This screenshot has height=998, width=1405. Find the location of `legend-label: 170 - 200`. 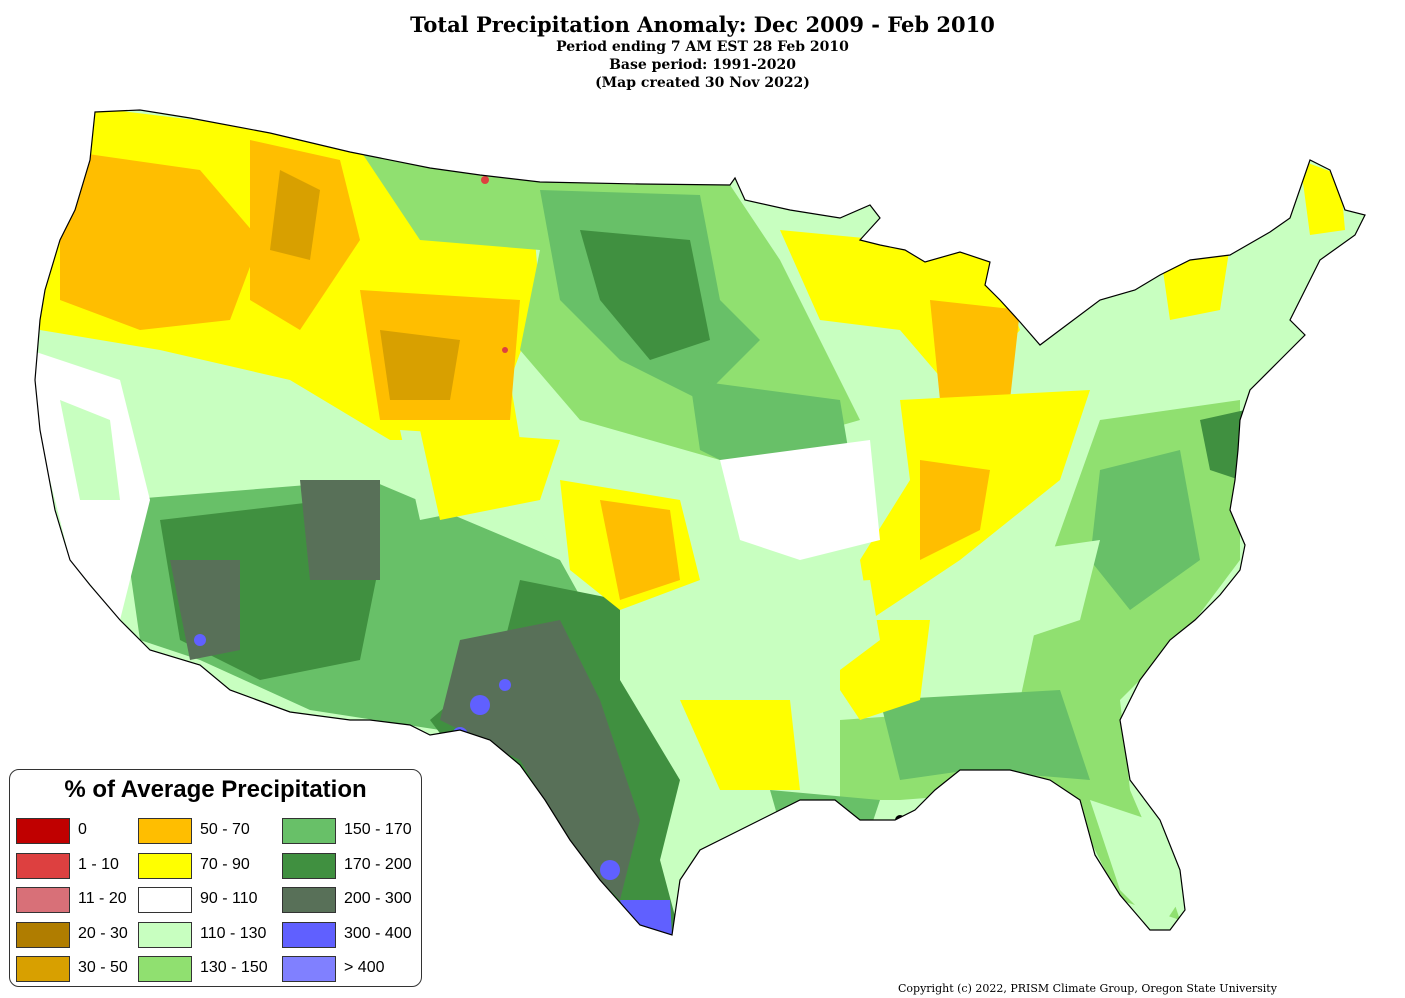

legend-label: 170 - 200 is located at coordinates (378, 864).